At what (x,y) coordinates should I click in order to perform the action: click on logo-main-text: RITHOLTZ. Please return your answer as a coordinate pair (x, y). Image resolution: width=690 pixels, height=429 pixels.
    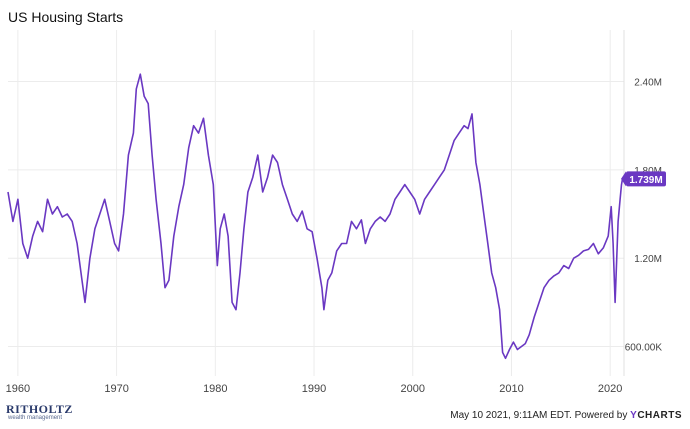
    Looking at the image, I should click on (39, 409).